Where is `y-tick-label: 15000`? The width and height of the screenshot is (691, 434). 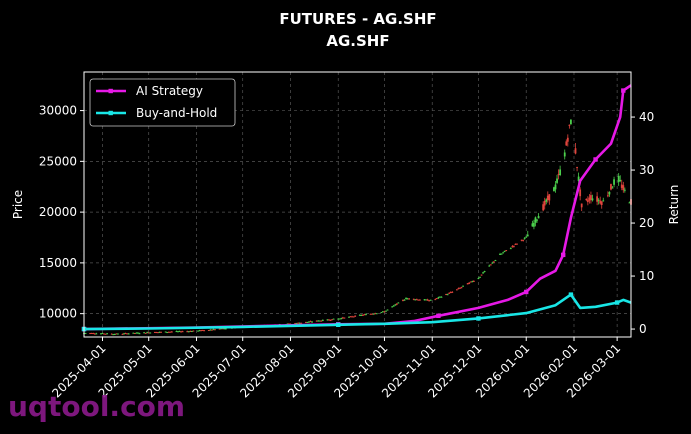 y-tick-label: 15000 is located at coordinates (58, 263).